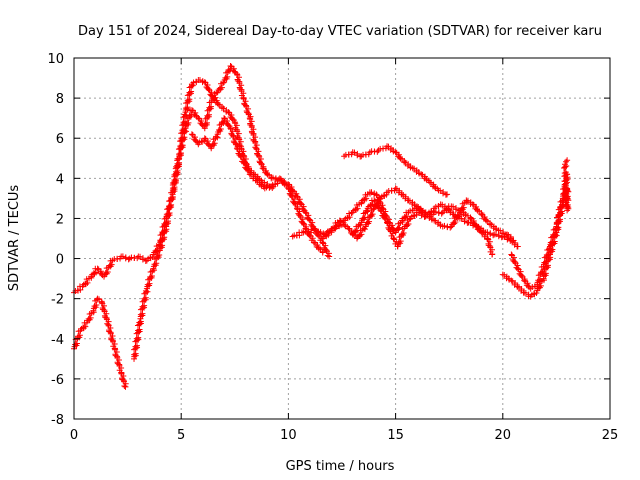 The height and width of the screenshot is (480, 640). I want to click on y-tick-label: 4, so click(60, 179).